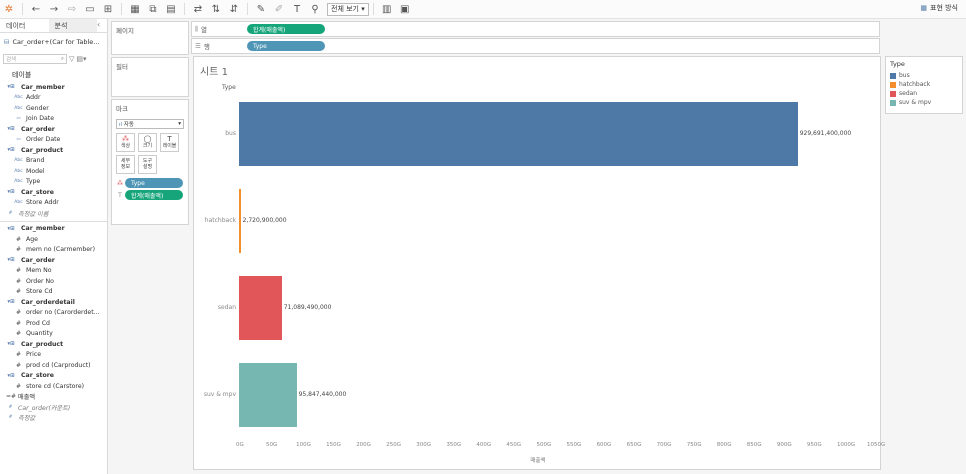 This screenshot has height=474, width=966. I want to click on rows-shelf: ☰ 행 Type, so click(535, 46).